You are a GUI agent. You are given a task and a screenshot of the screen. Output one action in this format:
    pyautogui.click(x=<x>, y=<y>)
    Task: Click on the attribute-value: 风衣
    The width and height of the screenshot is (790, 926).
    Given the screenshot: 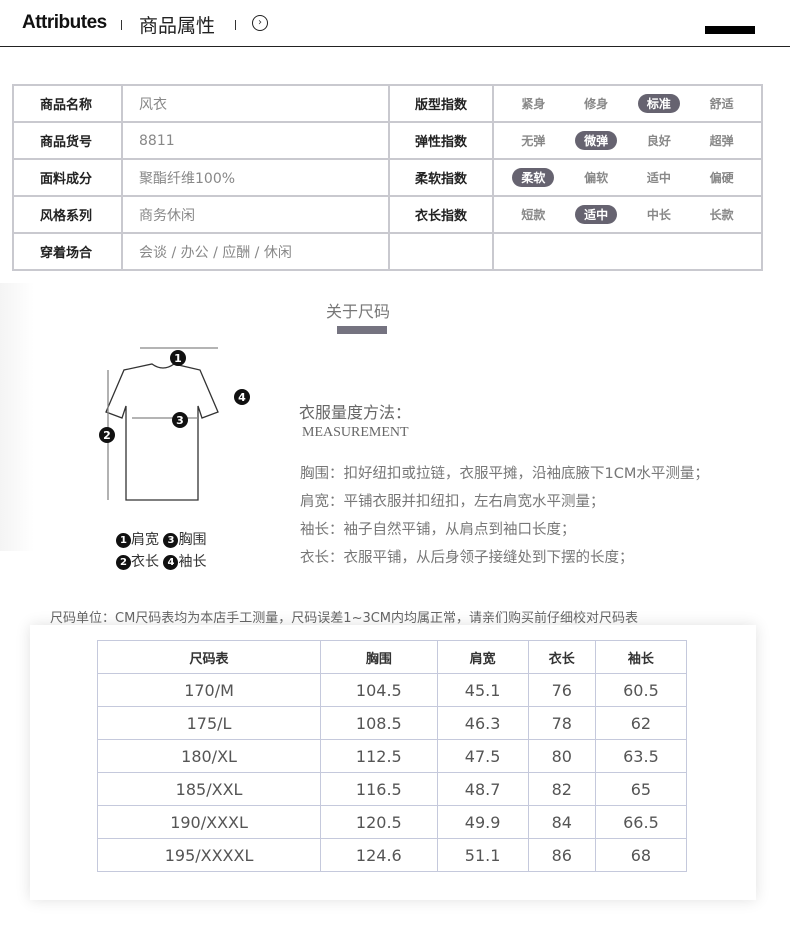 What is the action you would take?
    pyautogui.click(x=255, y=103)
    